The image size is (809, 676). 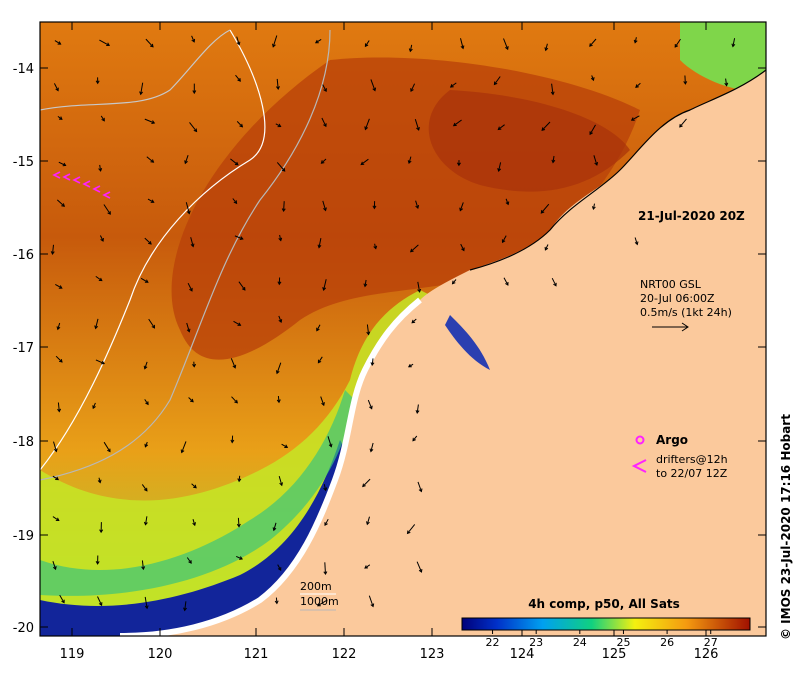 I want to click on date-label: 21-Jul-2020 20Z, so click(x=691, y=216).